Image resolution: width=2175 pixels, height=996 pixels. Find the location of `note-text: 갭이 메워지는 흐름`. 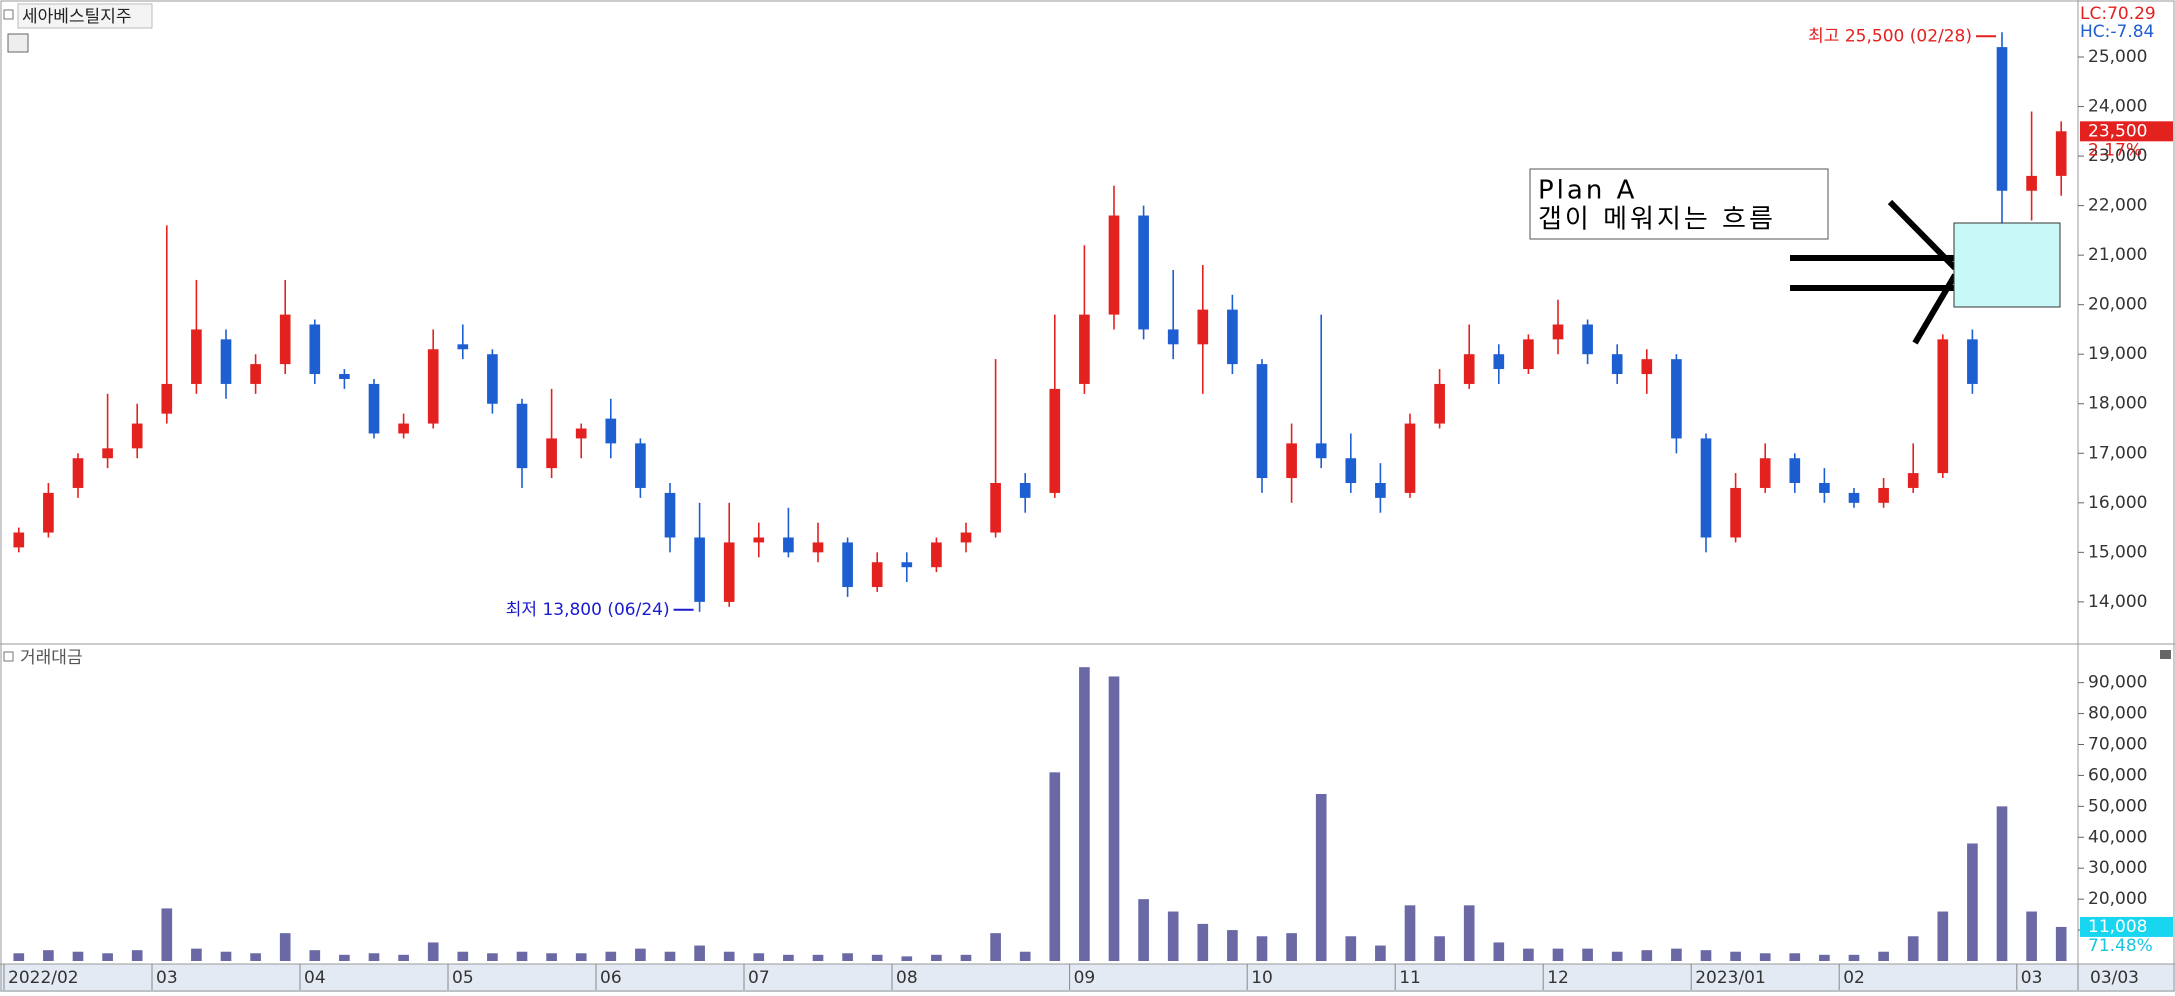

note-text: 갭이 메워지는 흐름 is located at coordinates (1657, 220).